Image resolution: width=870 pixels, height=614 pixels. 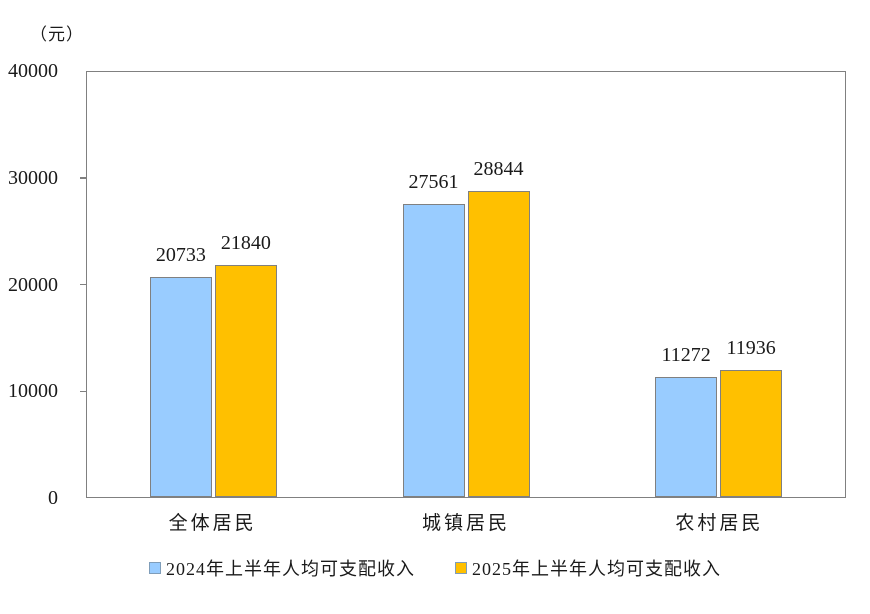 What do you see at coordinates (686, 284) in the screenshot?
I see `bar-wrap: 11272` at bounding box center [686, 284].